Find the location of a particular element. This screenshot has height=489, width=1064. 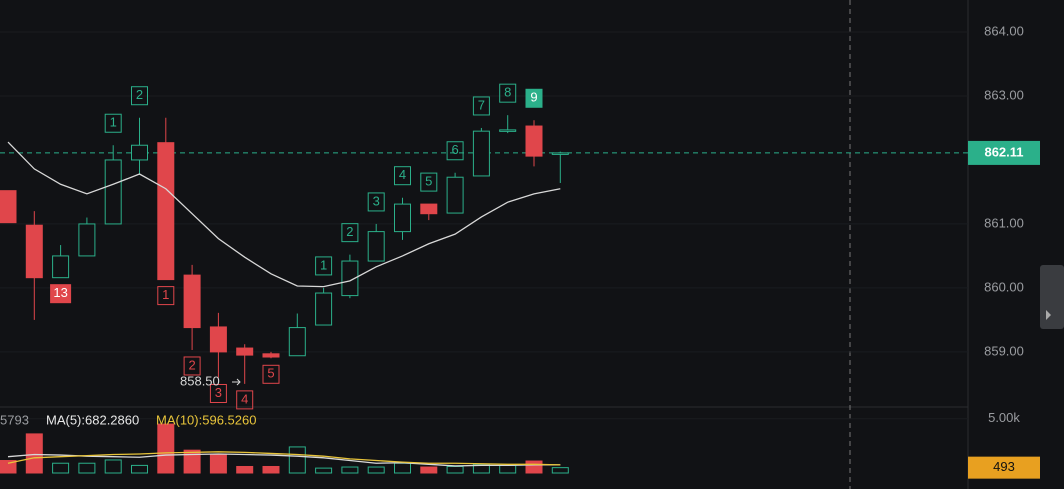

td-down-label: 5 is located at coordinates (270, 373).